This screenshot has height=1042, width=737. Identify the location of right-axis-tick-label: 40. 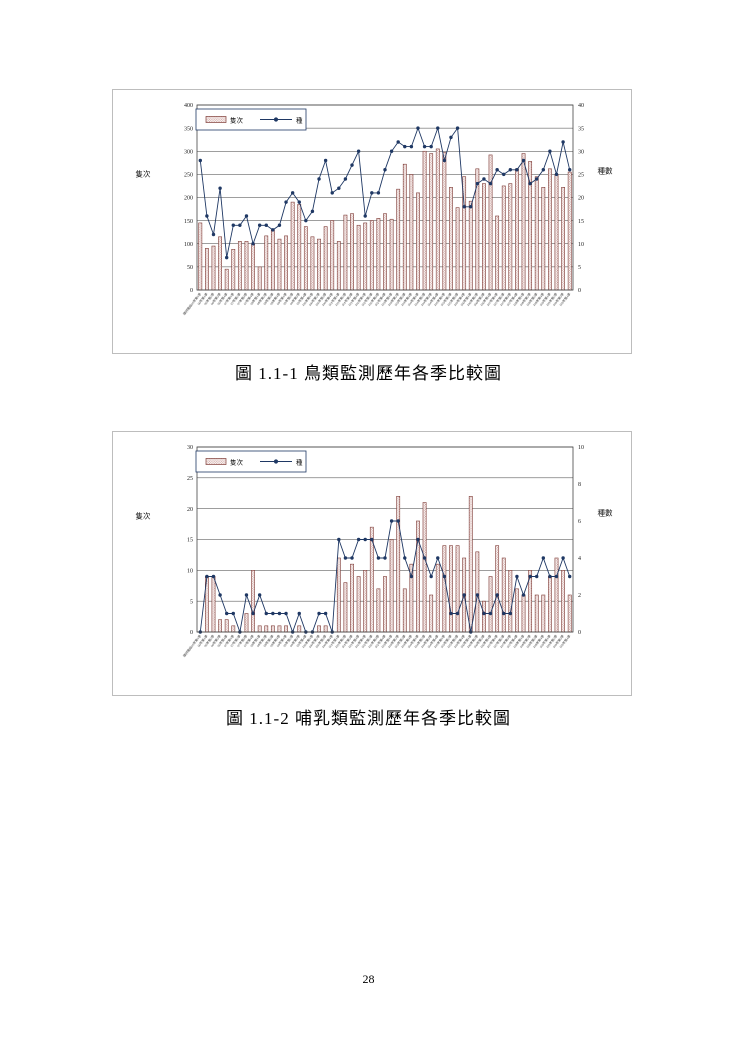
(581, 106).